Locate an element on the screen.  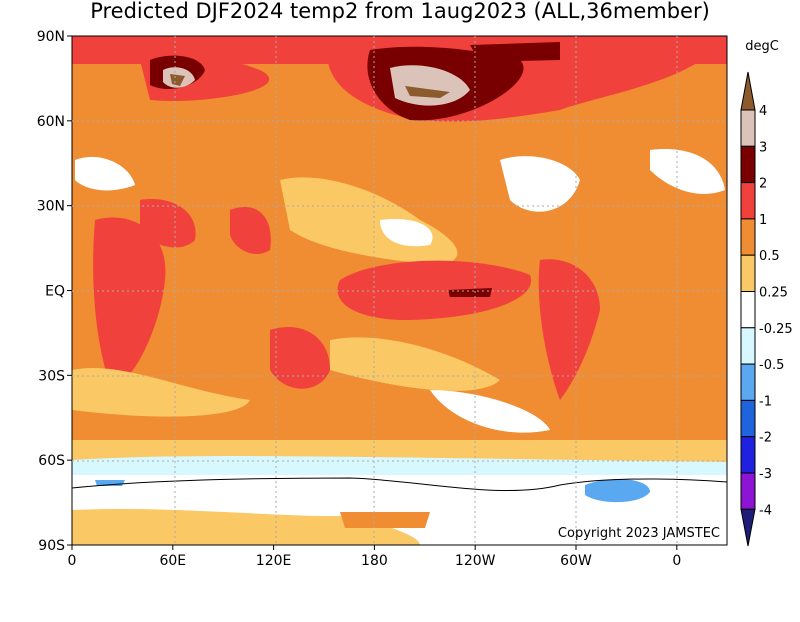
lat-label: 90N is located at coordinates (51, 37).